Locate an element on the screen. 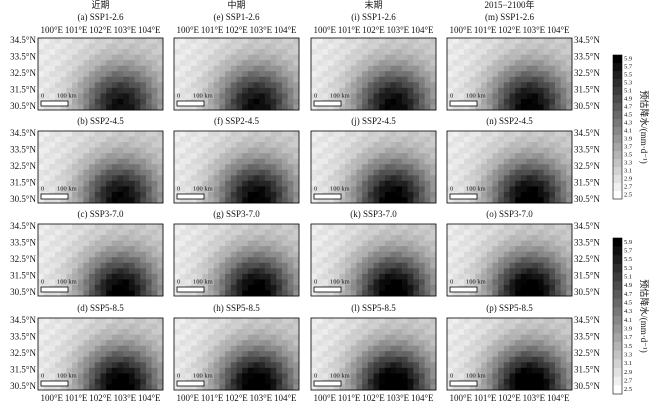 Image resolution: width=650 pixels, height=404 pixels. lat-label: 30.5°N is located at coordinates (23, 199).